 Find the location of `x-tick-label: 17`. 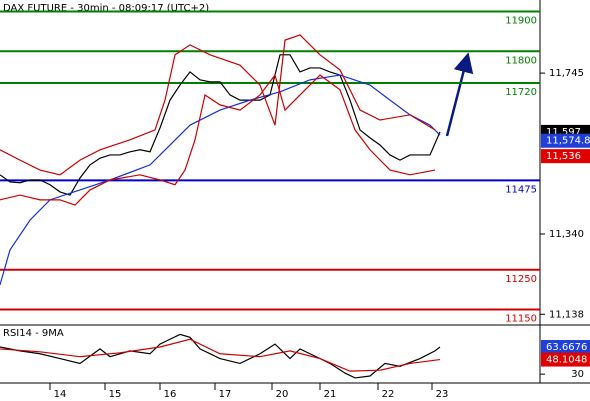

x-tick-label: 17 is located at coordinates (225, 394).